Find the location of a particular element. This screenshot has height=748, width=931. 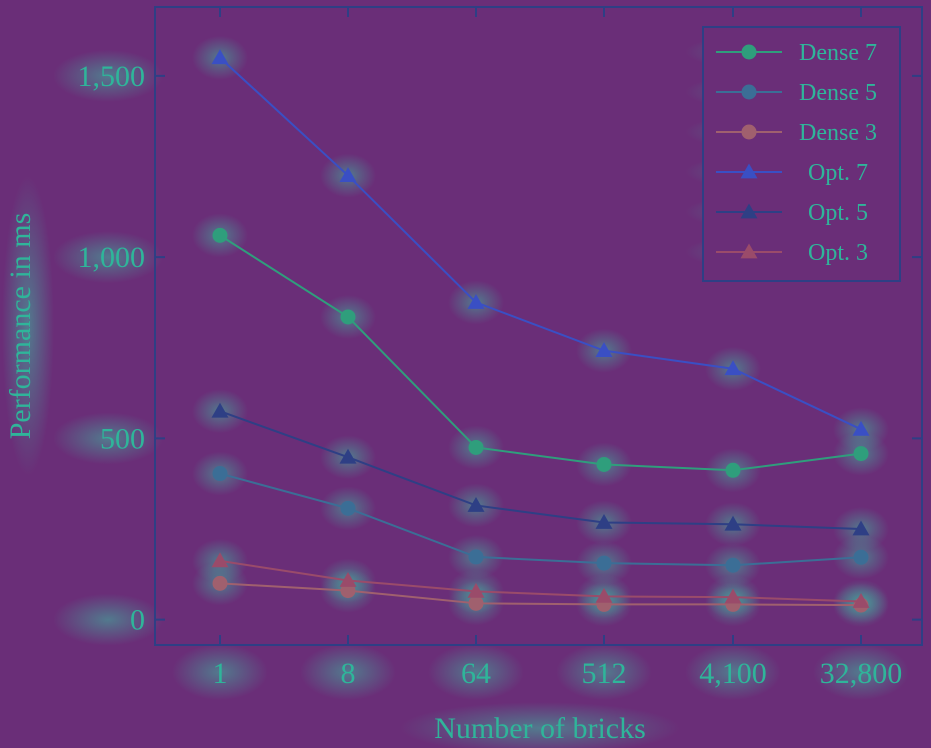

legend-box is located at coordinates (801, 154).